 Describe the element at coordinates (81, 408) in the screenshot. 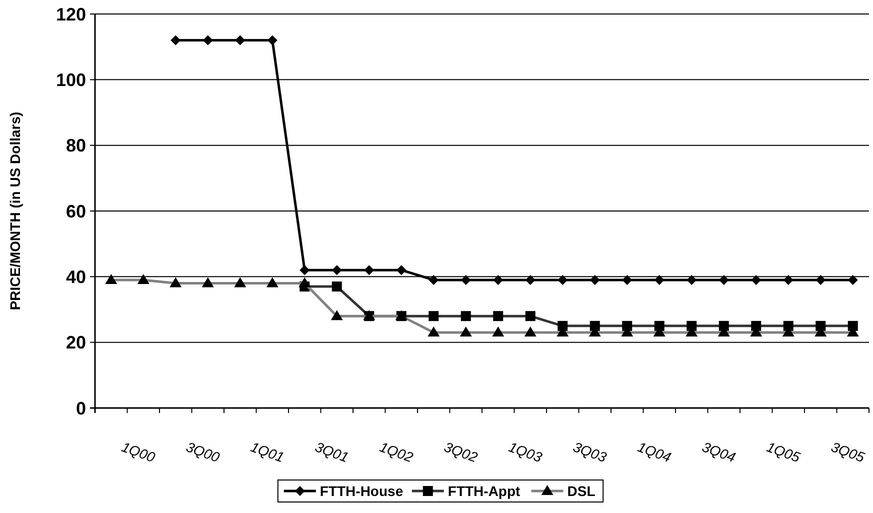

I see `y-tick-label: 0` at that location.